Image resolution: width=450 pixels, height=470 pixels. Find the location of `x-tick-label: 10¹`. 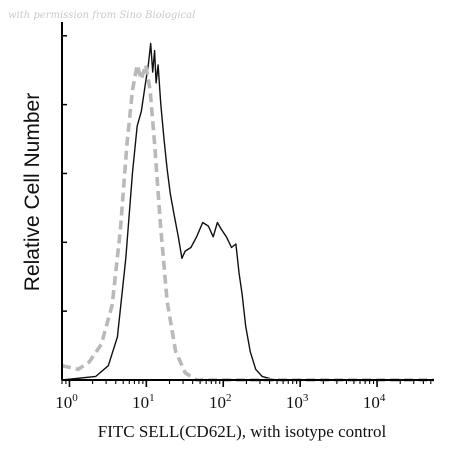

x-tick-label: 10¹ is located at coordinates (143, 402).